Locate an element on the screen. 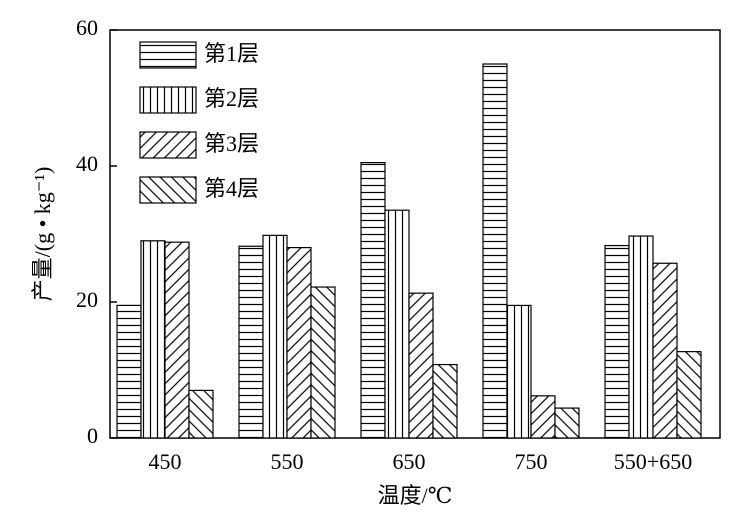 The width and height of the screenshot is (755, 532). x-tick-label: 550+650 is located at coordinates (653, 461).